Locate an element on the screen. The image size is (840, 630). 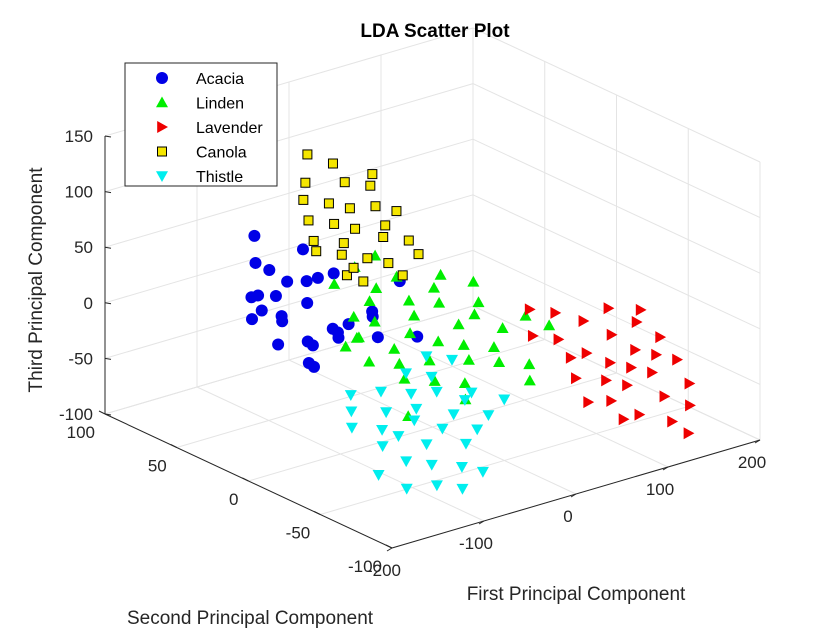
legend-item-thistle: Thistle is located at coordinates (199, 177).